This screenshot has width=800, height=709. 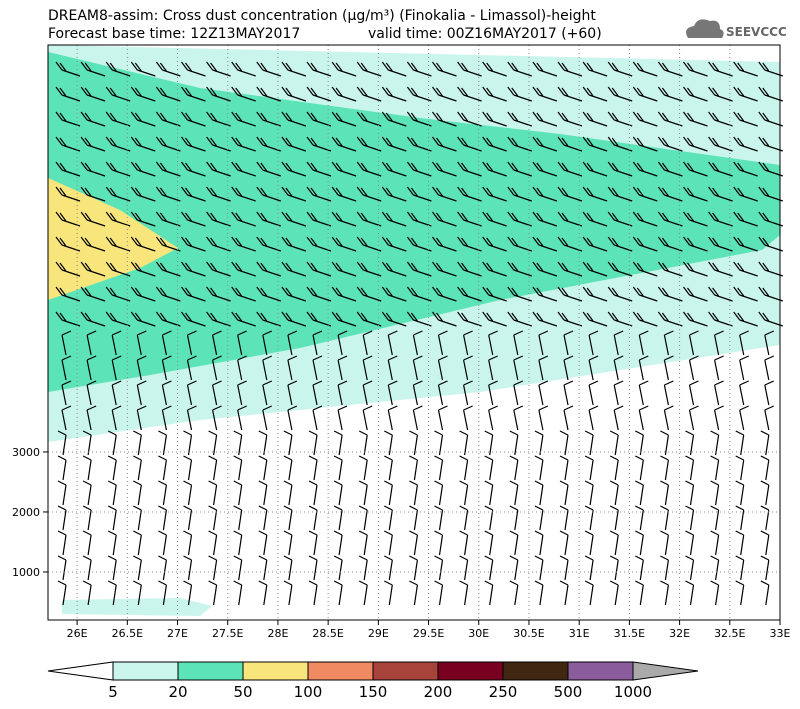 What do you see at coordinates (277, 633) in the screenshot?
I see `x-tick-label: 28E` at bounding box center [277, 633].